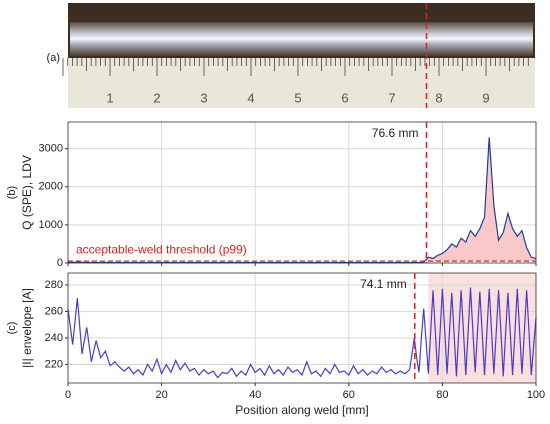 The image size is (550, 424). What do you see at coordinates (51, 149) in the screenshot?
I see `y-tick-label: 3000` at bounding box center [51, 149].